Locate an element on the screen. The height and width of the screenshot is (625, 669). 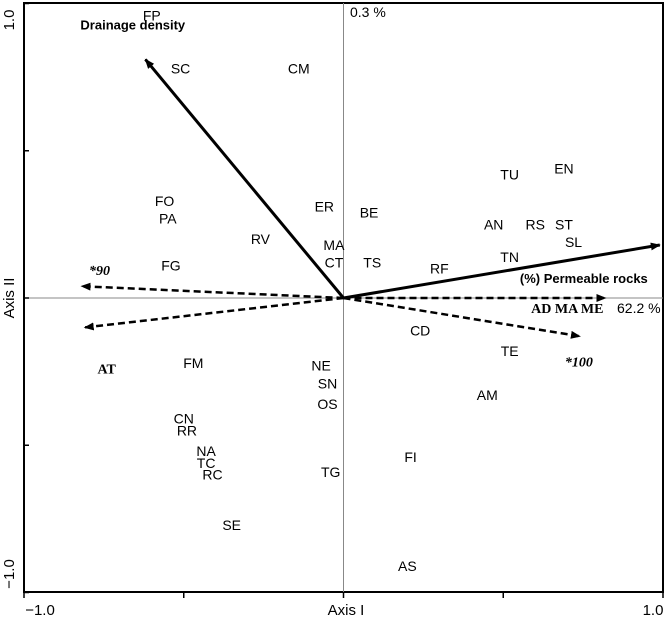
site-label-st: ST is located at coordinates (564, 224).